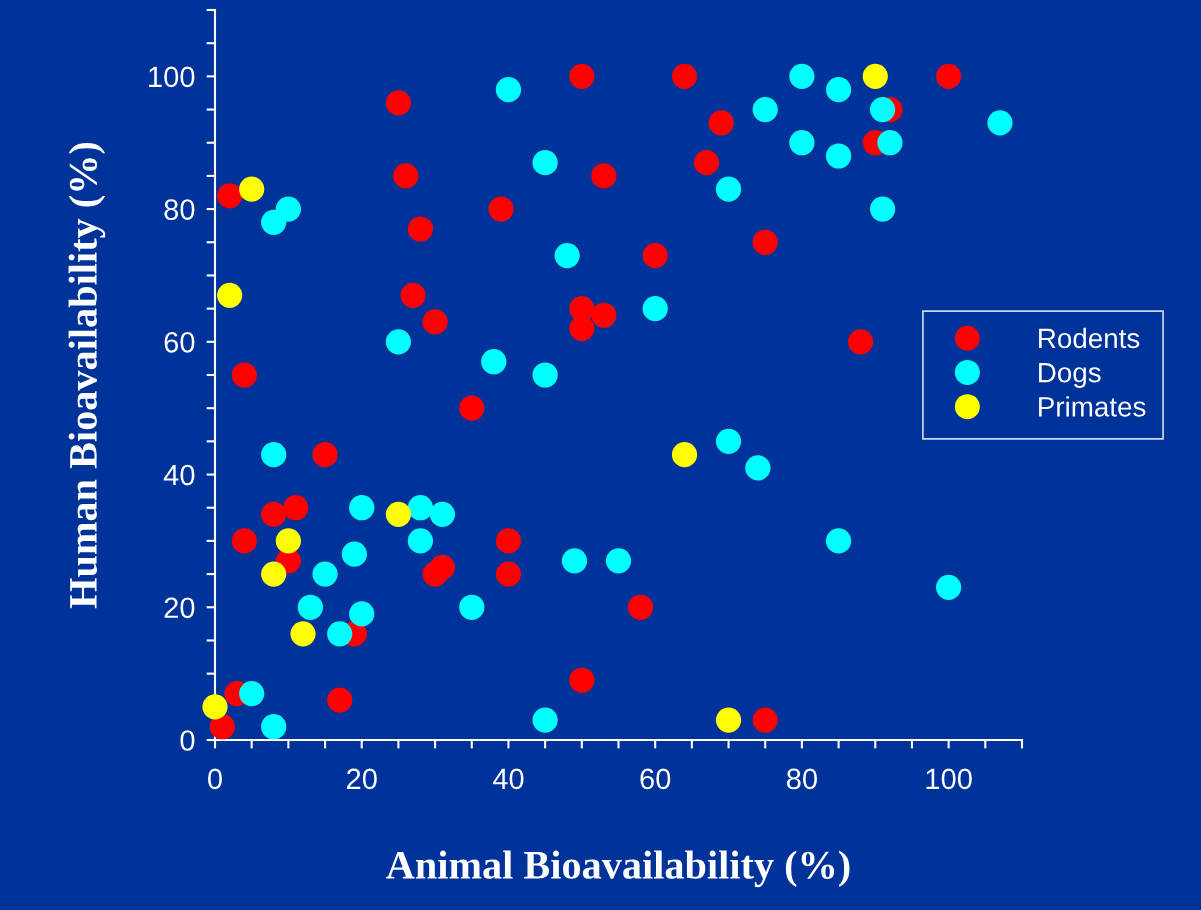 Image resolution: width=1201 pixels, height=910 pixels. What do you see at coordinates (179, 475) in the screenshot?
I see `y-tick-label: 40` at bounding box center [179, 475].